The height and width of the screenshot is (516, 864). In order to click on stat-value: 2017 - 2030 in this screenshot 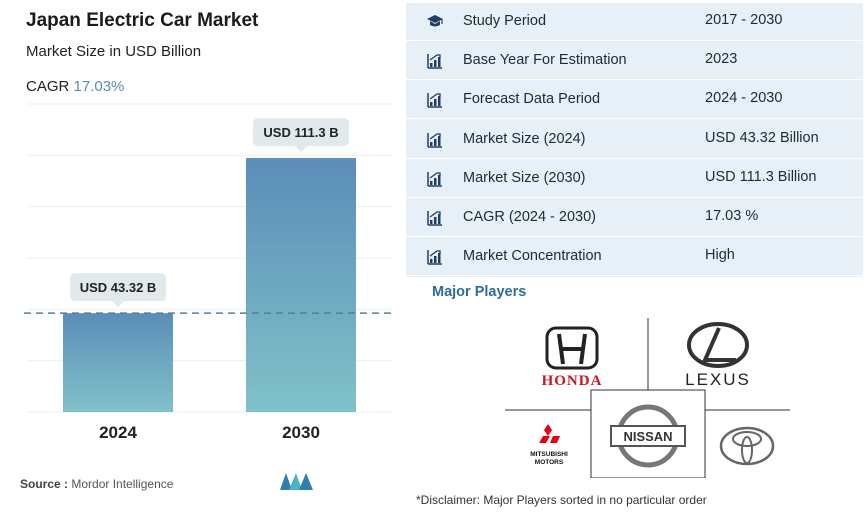, I will do `click(744, 20)`.